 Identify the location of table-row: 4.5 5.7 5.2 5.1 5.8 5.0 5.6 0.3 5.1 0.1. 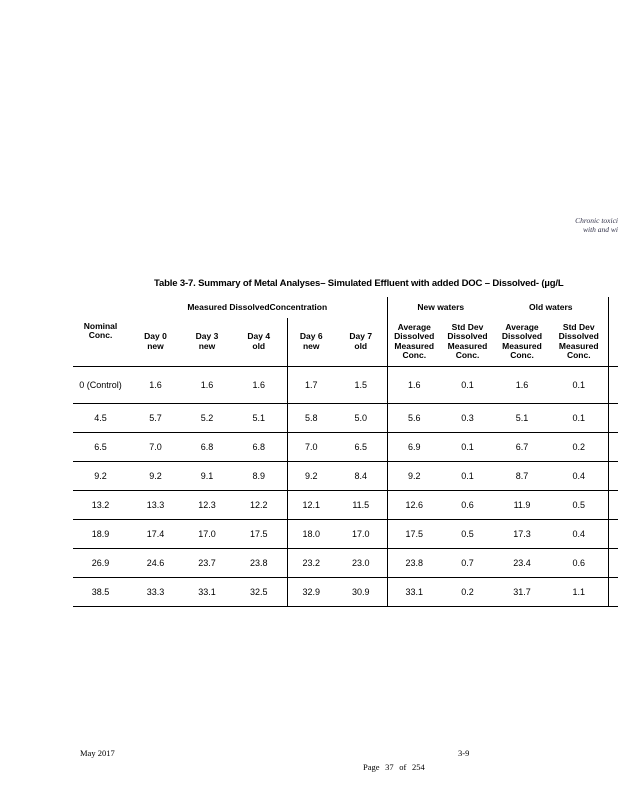
(345, 418).